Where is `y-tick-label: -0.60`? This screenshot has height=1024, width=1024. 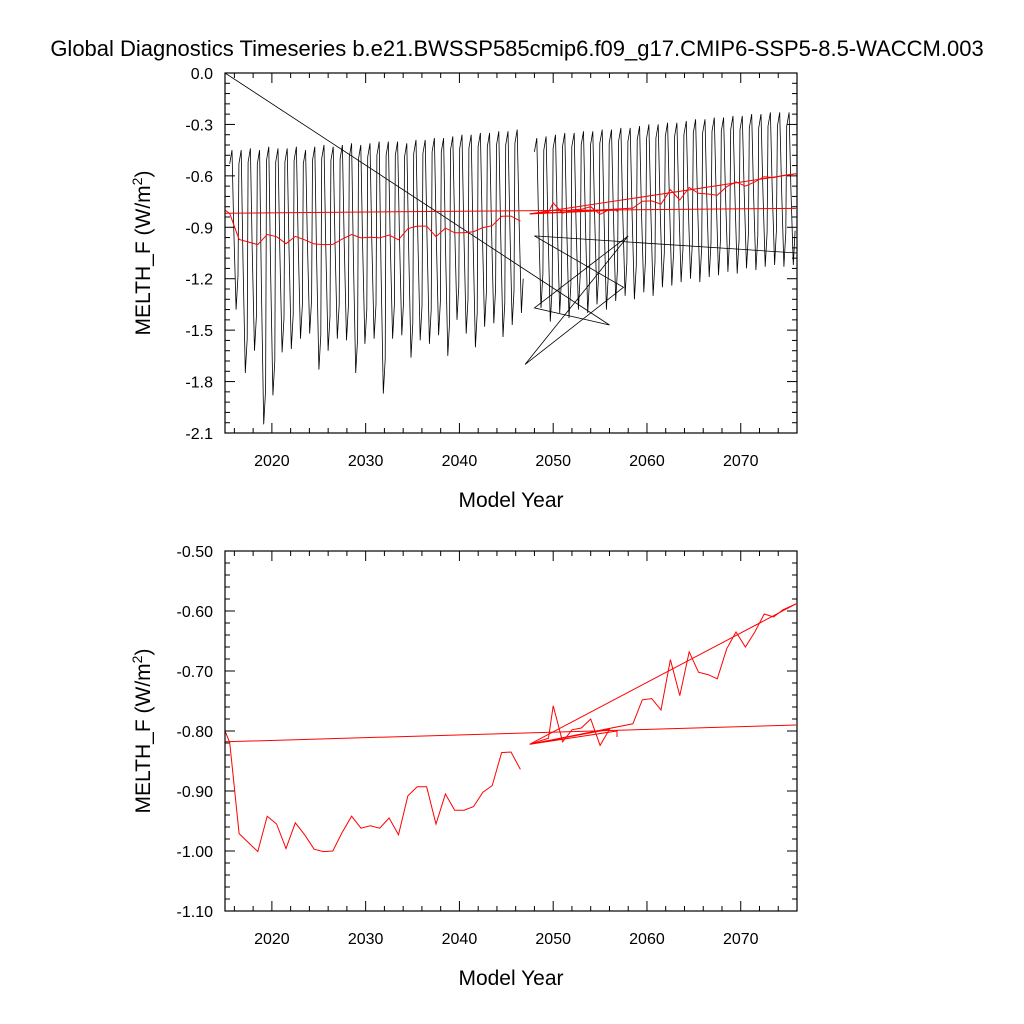 y-tick-label: -0.60 is located at coordinates (195, 612).